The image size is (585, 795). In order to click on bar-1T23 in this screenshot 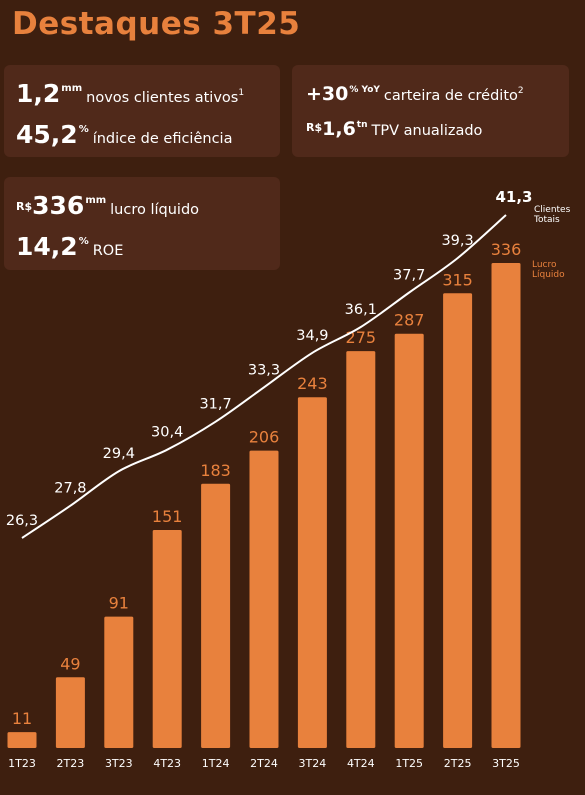, I will do `click(22, 740)`.